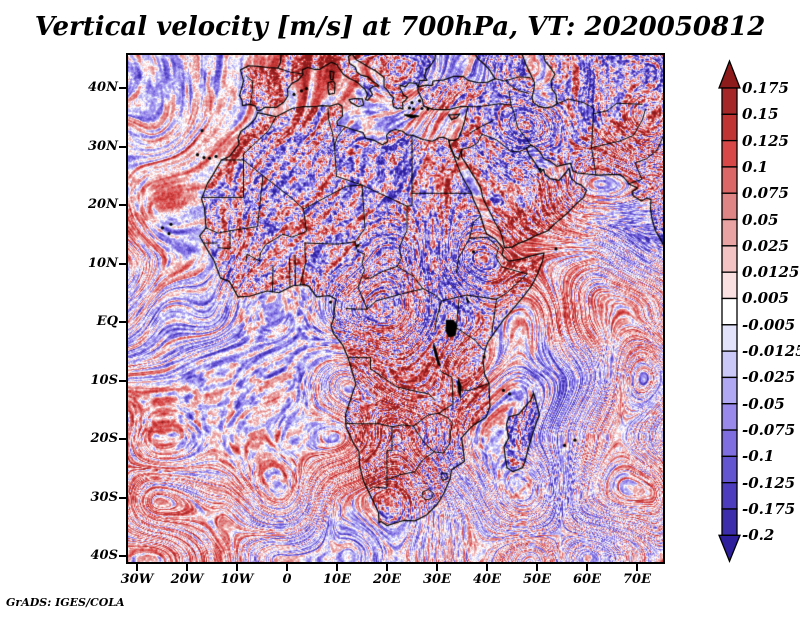 This screenshot has width=800, height=618. What do you see at coordinates (755, 166) in the screenshot?
I see `colorbar-tick-label: 0.1` at bounding box center [755, 166].